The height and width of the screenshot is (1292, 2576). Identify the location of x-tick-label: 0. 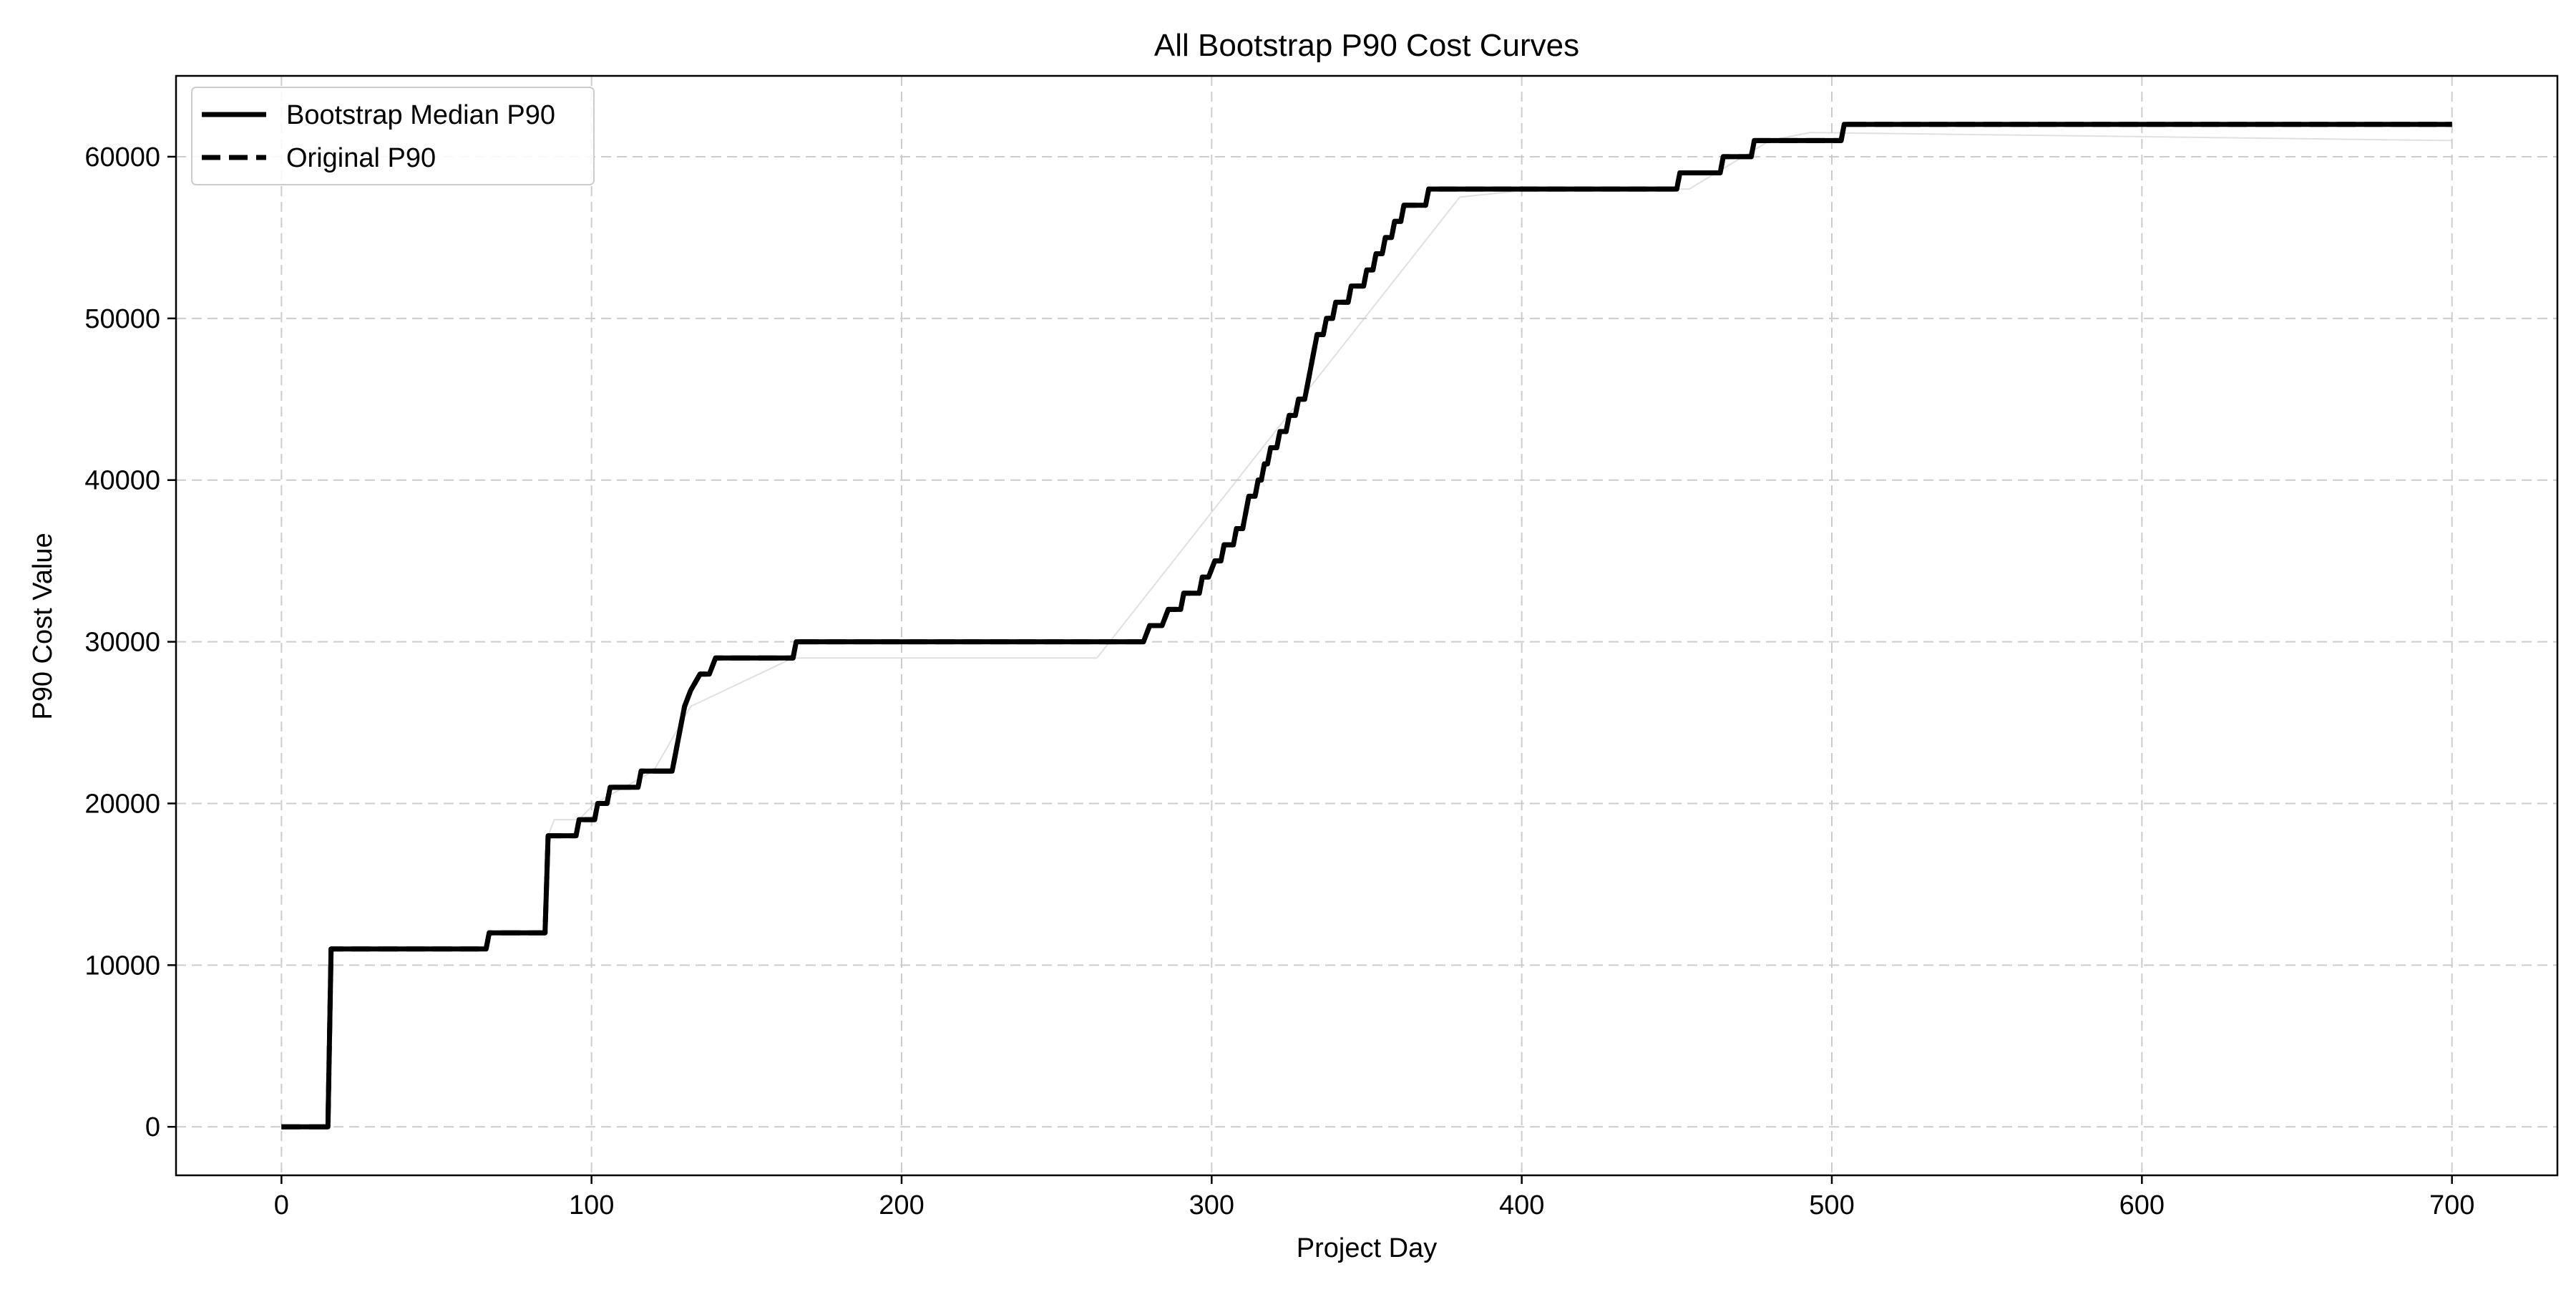
(281, 1205).